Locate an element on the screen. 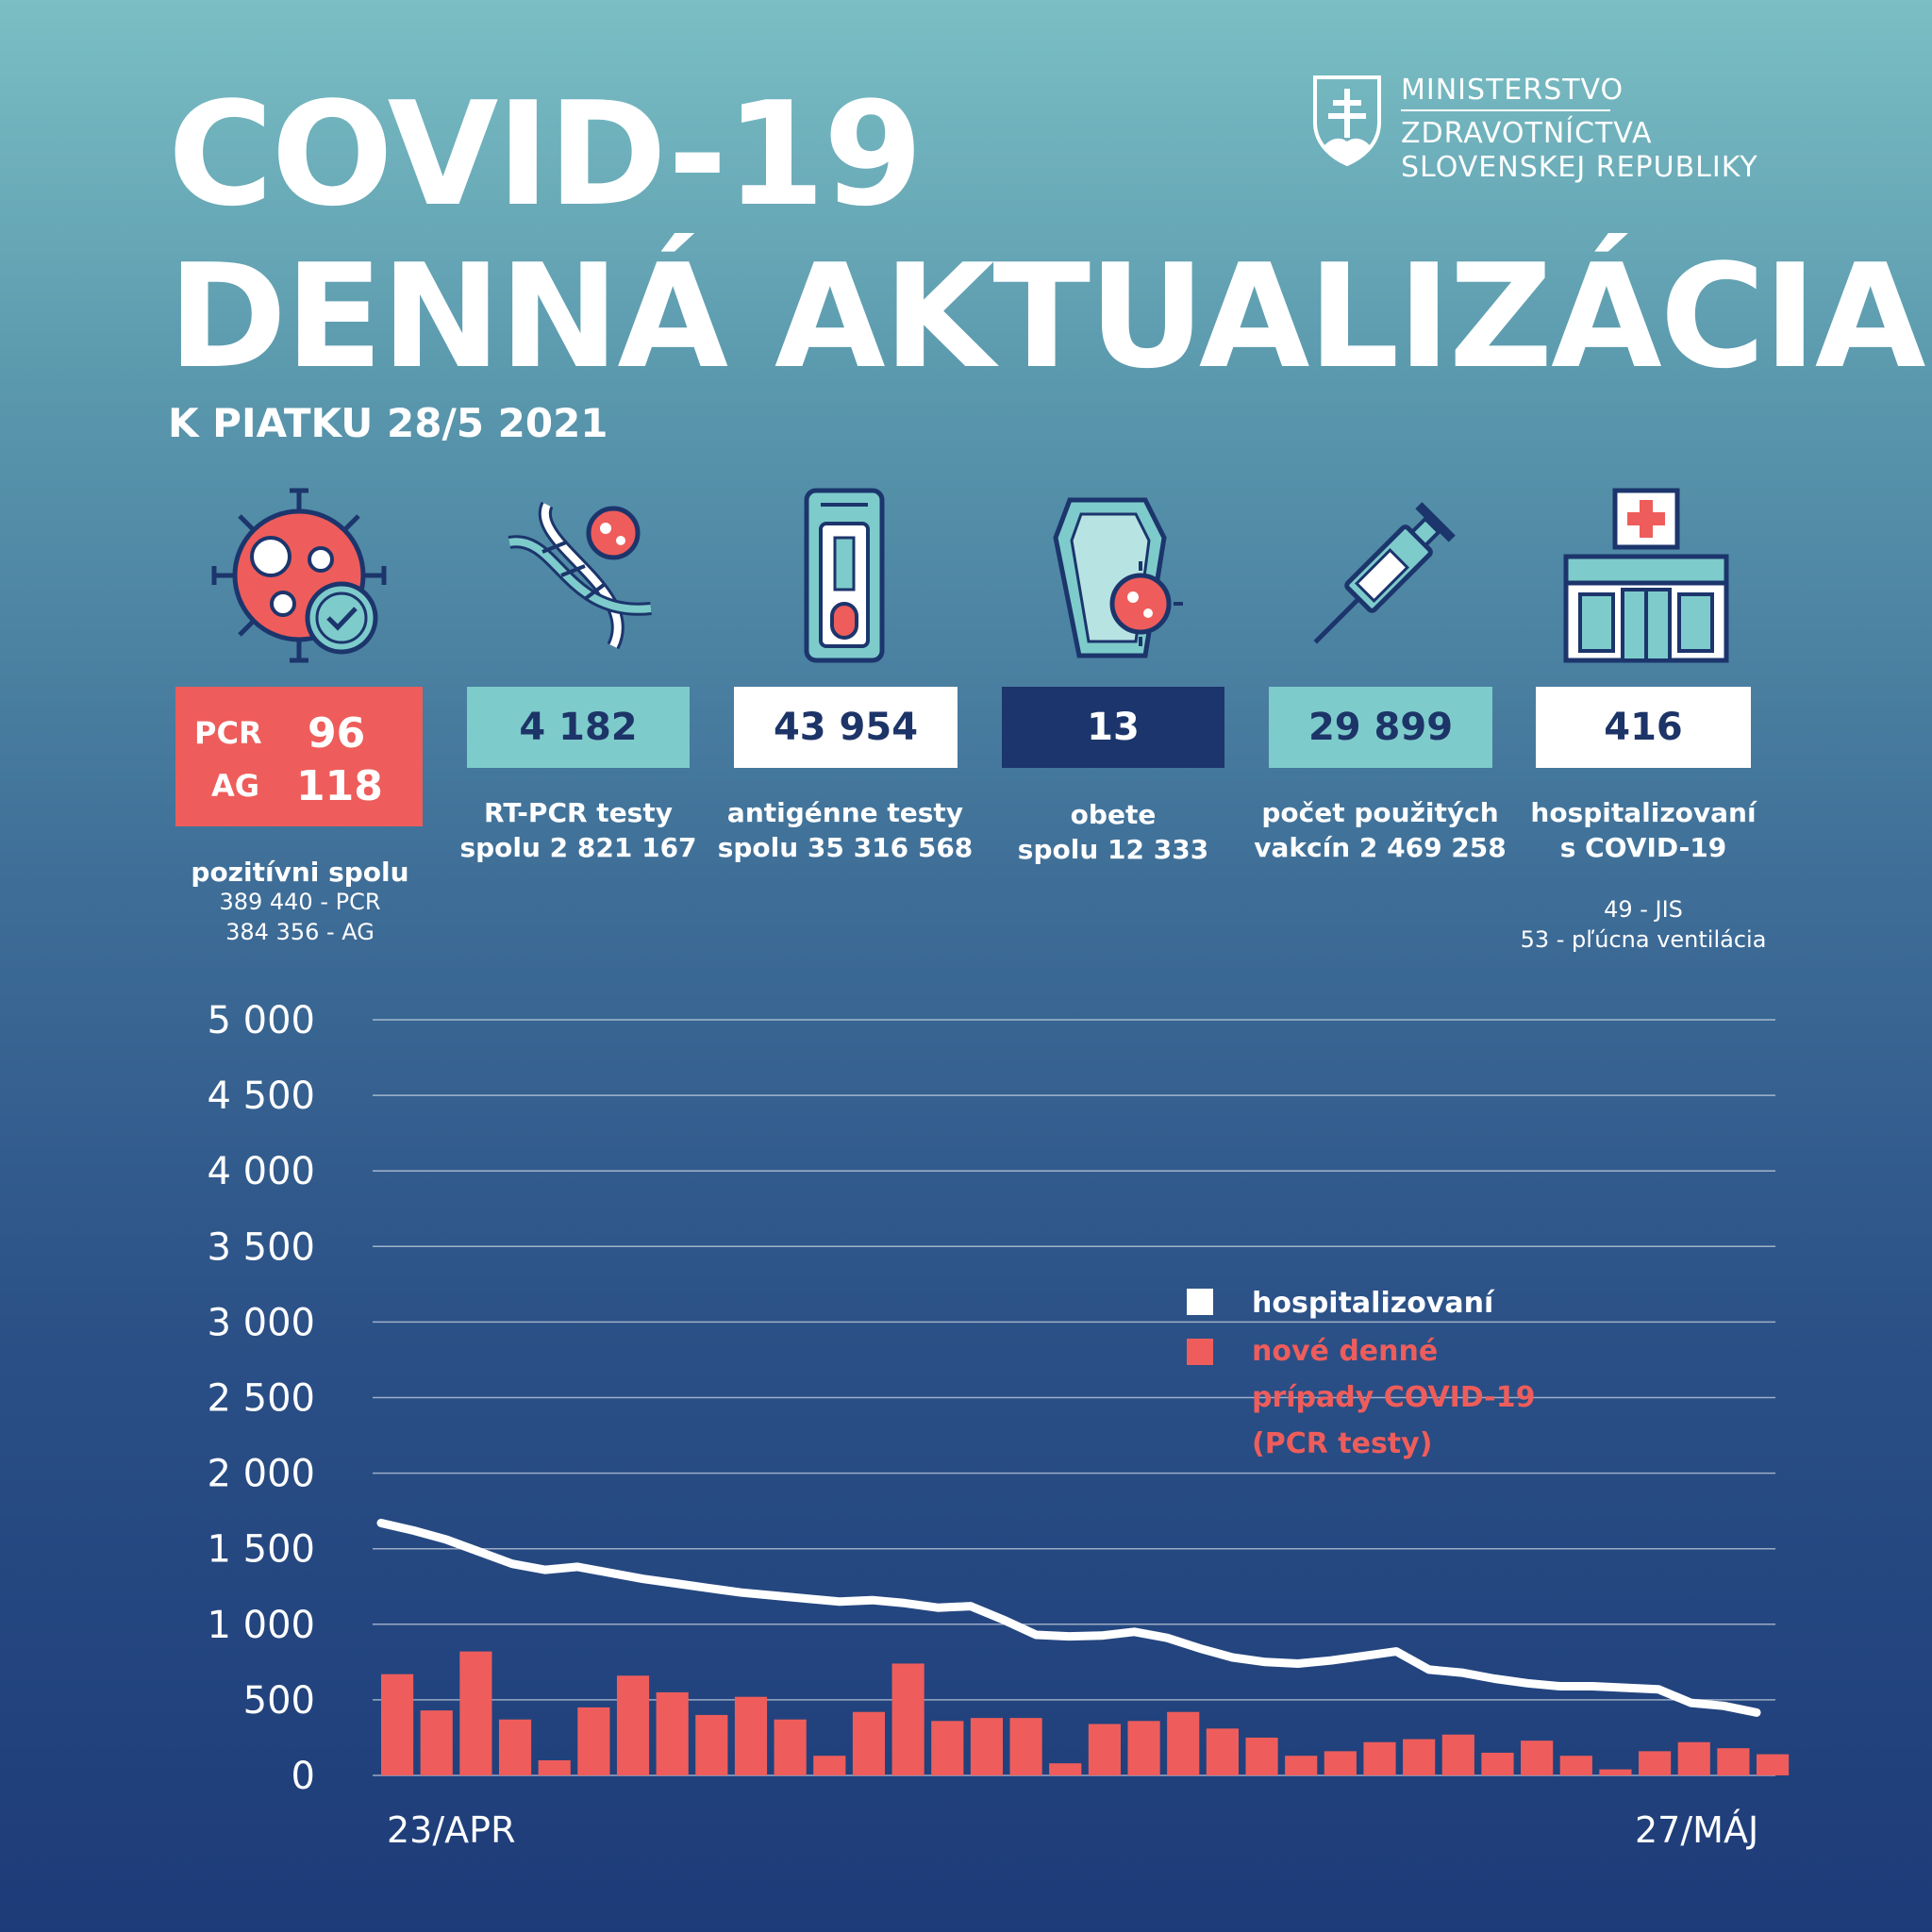  vaccines-box: 29 899 is located at coordinates (1380, 728).